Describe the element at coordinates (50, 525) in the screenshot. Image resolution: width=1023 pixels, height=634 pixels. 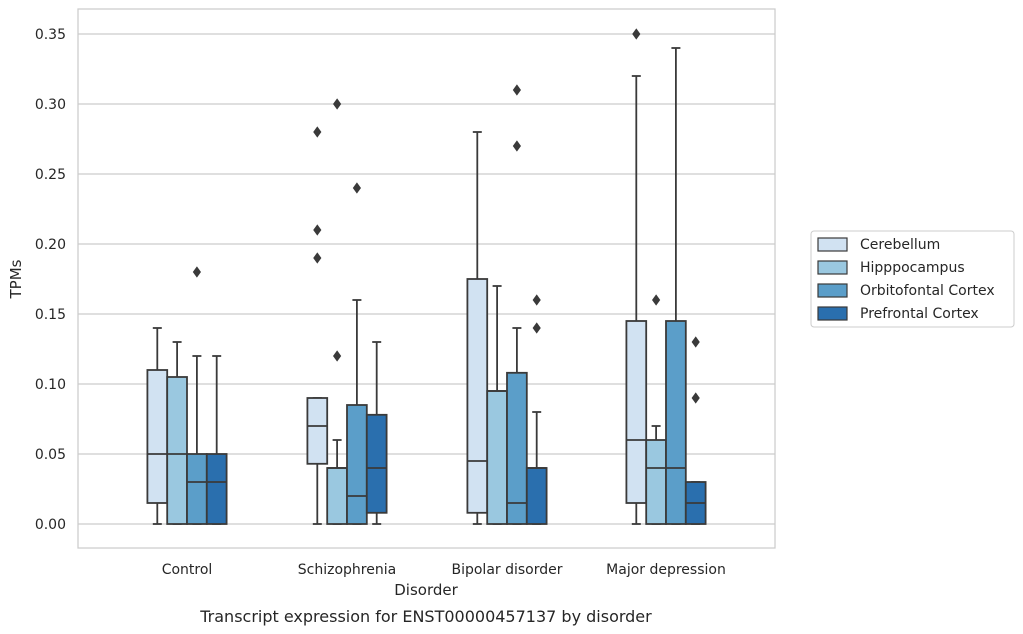
I see `y-tick-label: 0.00` at that location.